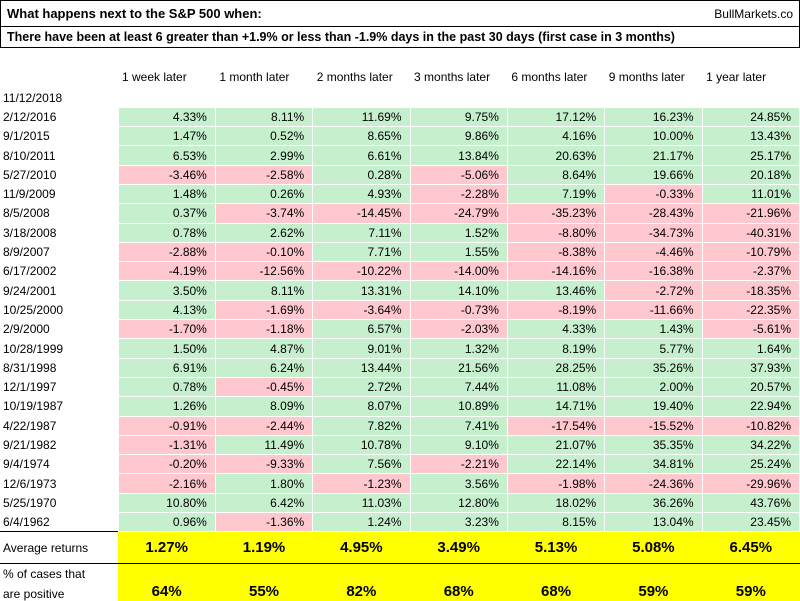 The width and height of the screenshot is (800, 601). What do you see at coordinates (166, 329) in the screenshot?
I see `return-cell: -1.70%` at bounding box center [166, 329].